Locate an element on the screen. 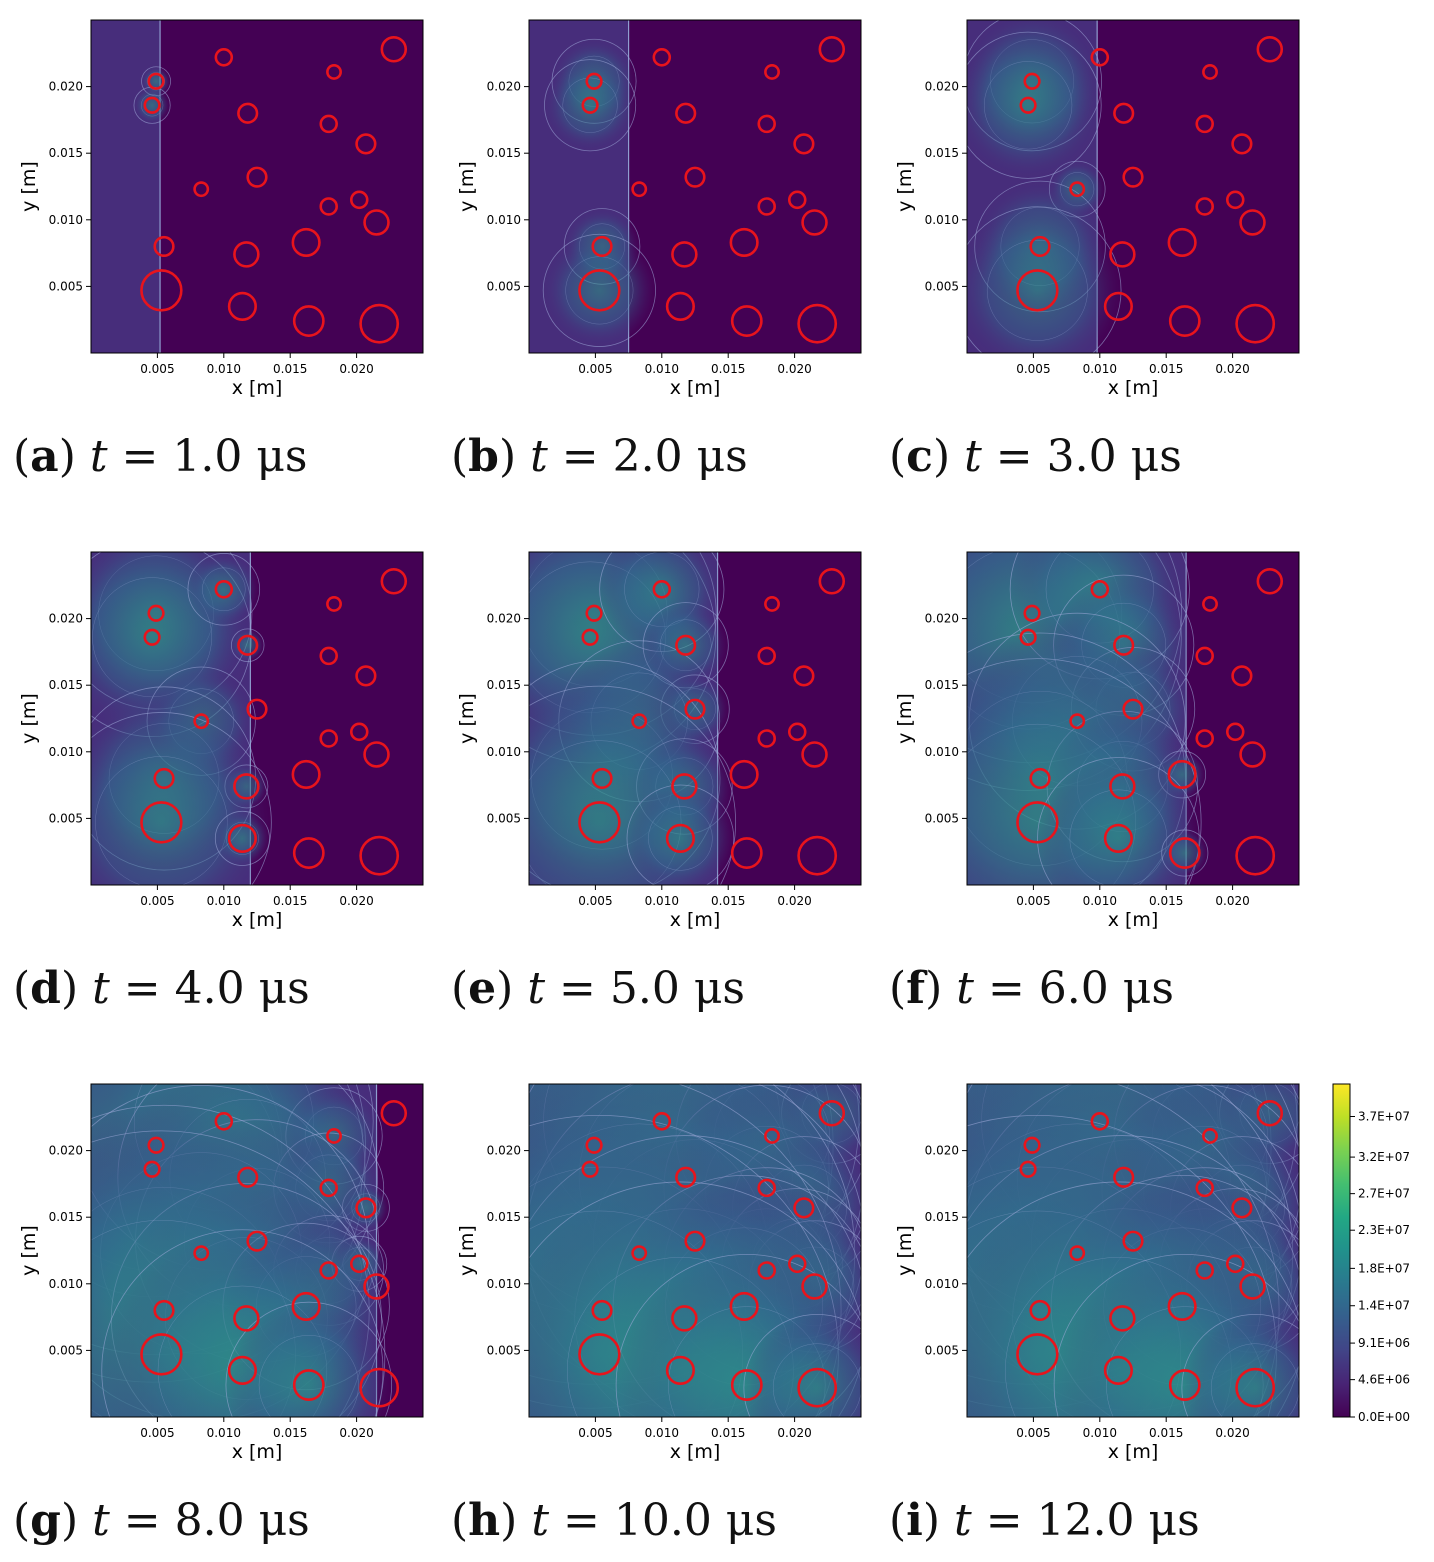 The width and height of the screenshot is (1434, 1562). colorbar-tick-label: 3.7E+07 is located at coordinates (1384, 1116).